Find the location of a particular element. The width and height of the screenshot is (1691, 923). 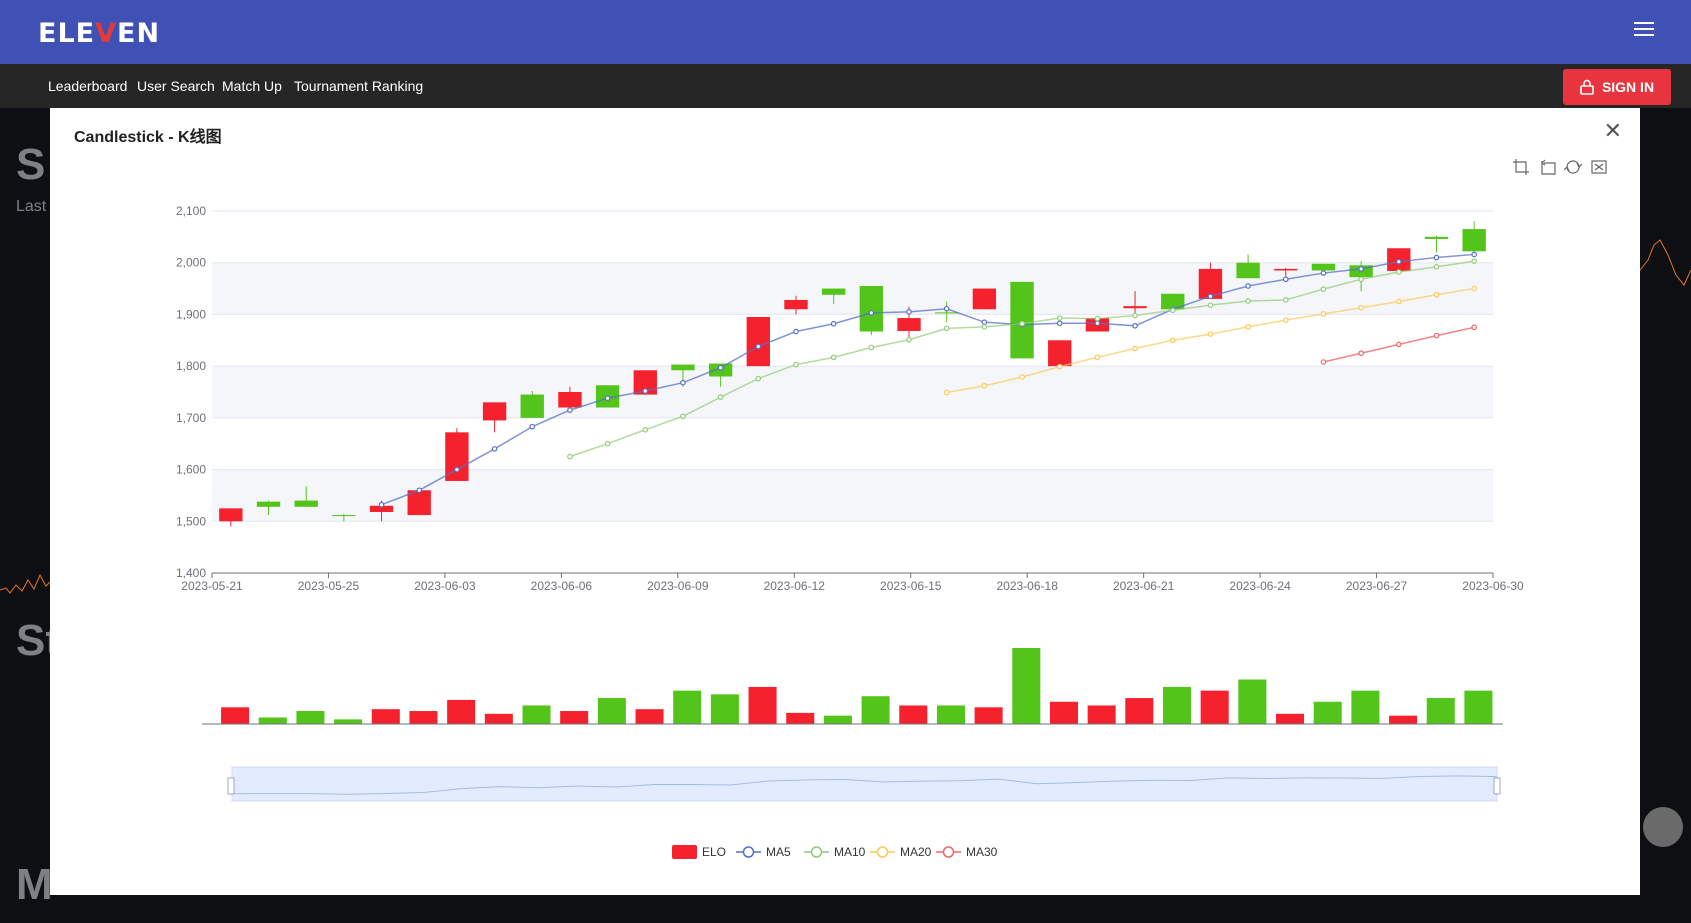

ma30-point is located at coordinates (1399, 344).